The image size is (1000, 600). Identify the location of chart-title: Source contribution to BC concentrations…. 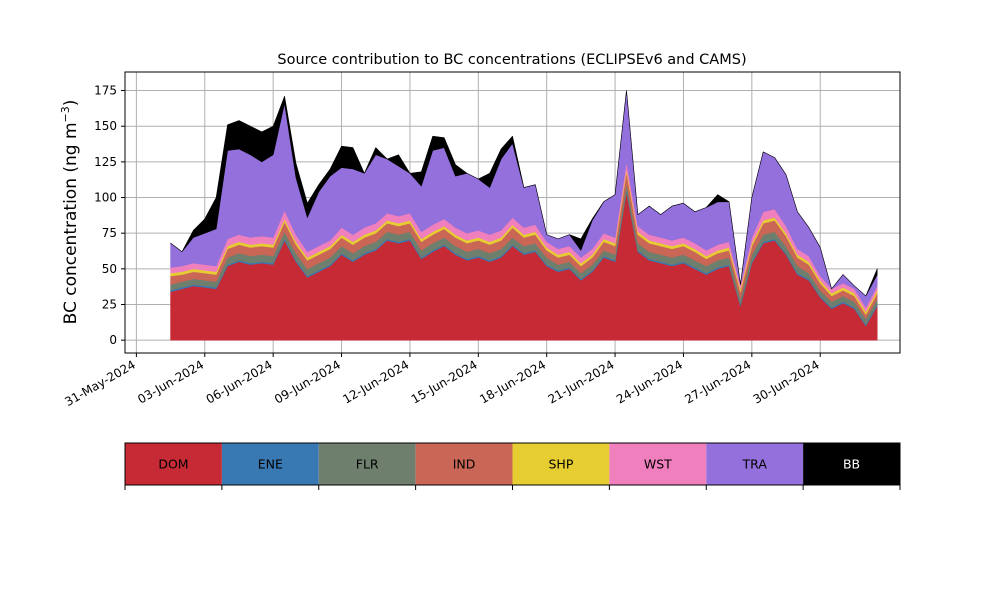
(511, 60).